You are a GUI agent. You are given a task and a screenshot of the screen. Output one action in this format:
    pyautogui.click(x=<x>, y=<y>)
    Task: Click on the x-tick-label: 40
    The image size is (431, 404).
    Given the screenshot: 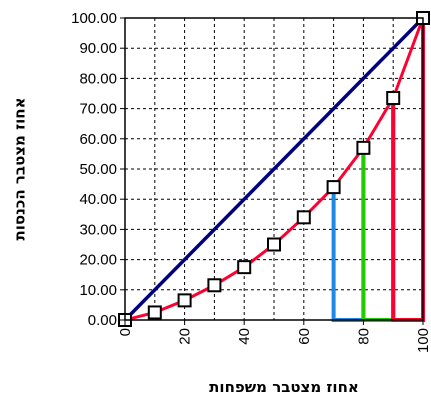 What is the action you would take?
    pyautogui.click(x=244, y=336)
    